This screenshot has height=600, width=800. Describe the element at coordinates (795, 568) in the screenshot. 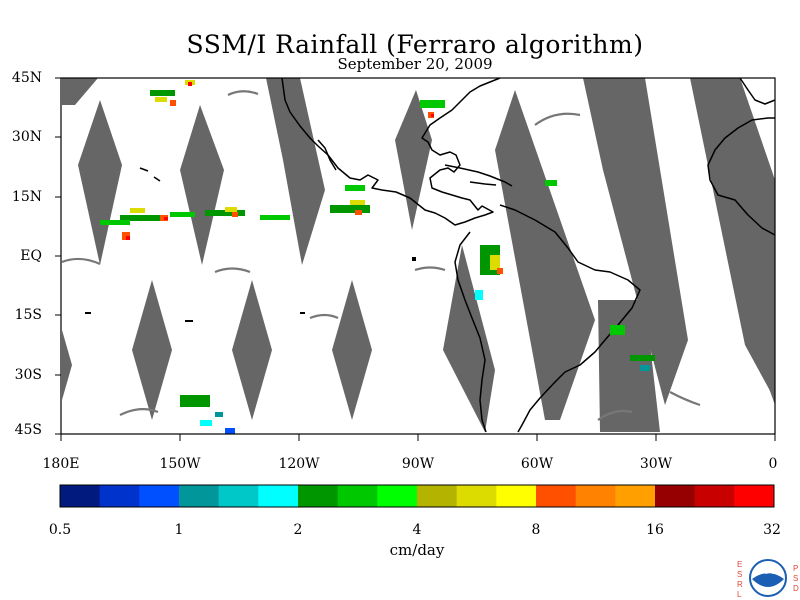

I see `logo-letter-p: P` at that location.